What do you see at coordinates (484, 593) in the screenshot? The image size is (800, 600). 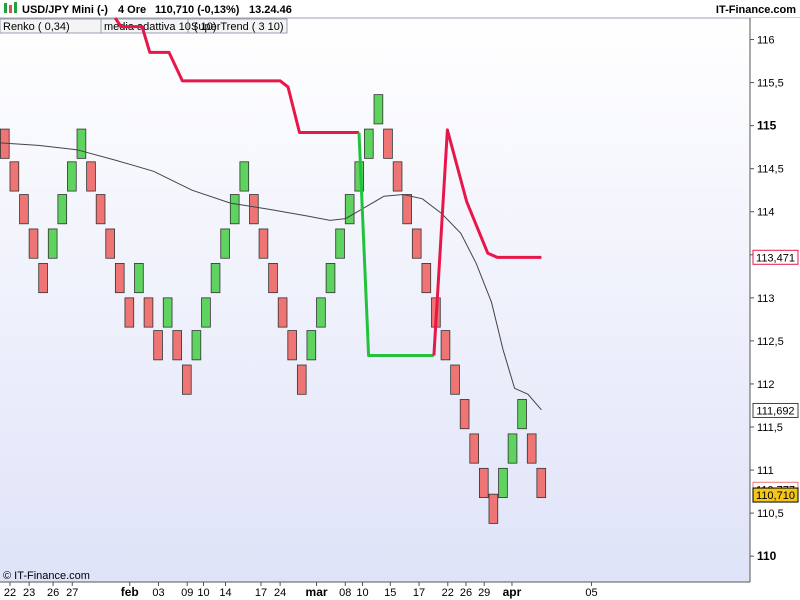 I see `x-tick-label: 29` at bounding box center [484, 593].